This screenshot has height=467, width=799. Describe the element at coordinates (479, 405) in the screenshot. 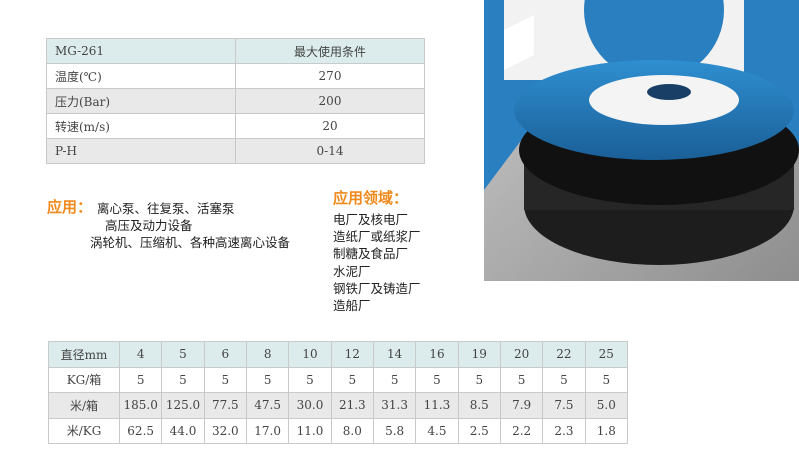

I see `table-cell: 8.5` at that location.